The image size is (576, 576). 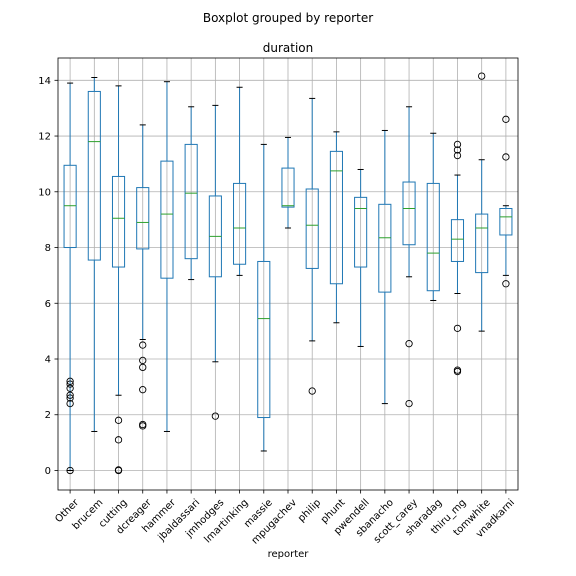 I want to click on y-tick-label: 0, so click(x=48, y=471).